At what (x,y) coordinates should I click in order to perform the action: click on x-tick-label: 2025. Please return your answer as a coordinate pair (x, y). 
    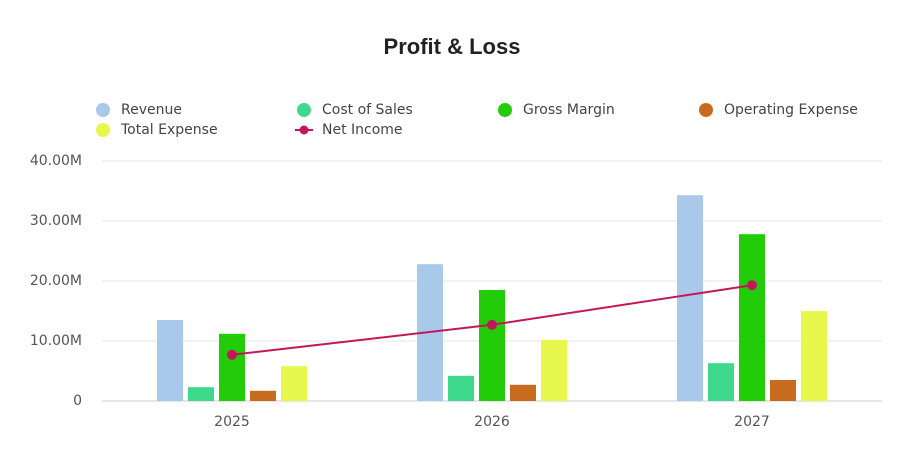
    Looking at the image, I should click on (232, 422).